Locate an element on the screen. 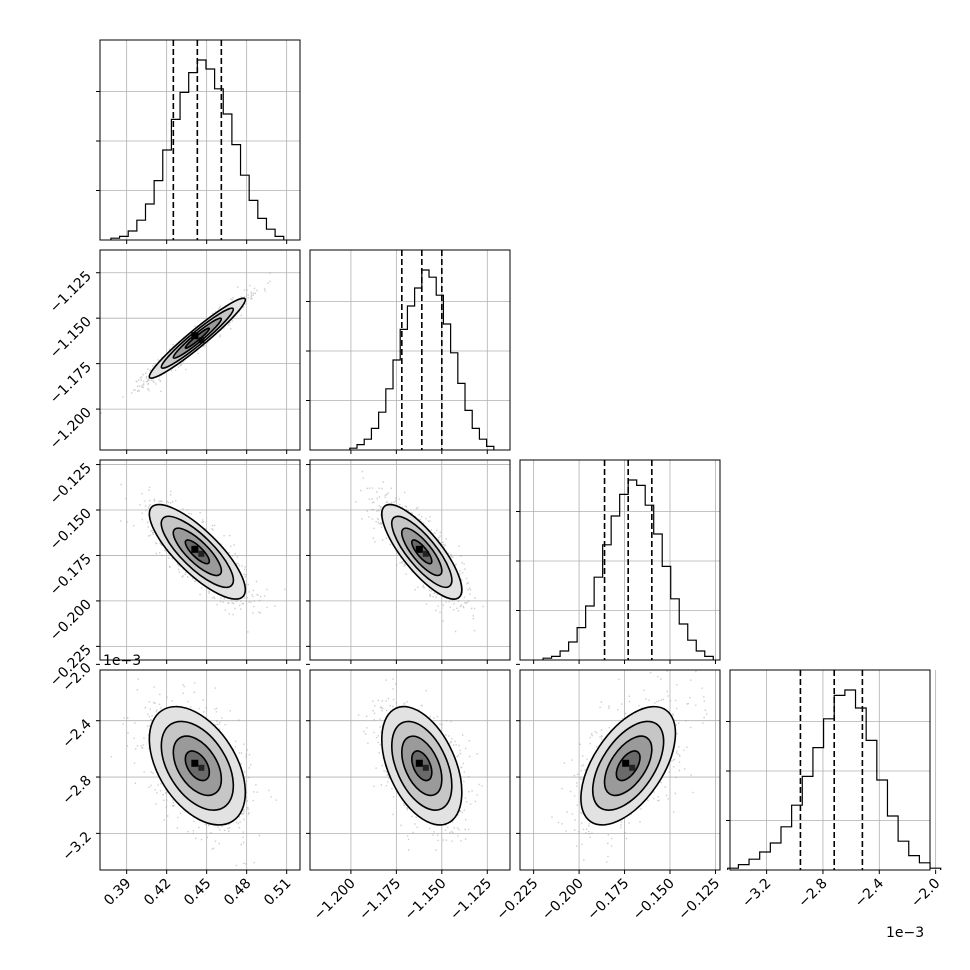 This screenshot has width=970, height=970. x-tick-label: −3.2 is located at coordinates (756, 893).